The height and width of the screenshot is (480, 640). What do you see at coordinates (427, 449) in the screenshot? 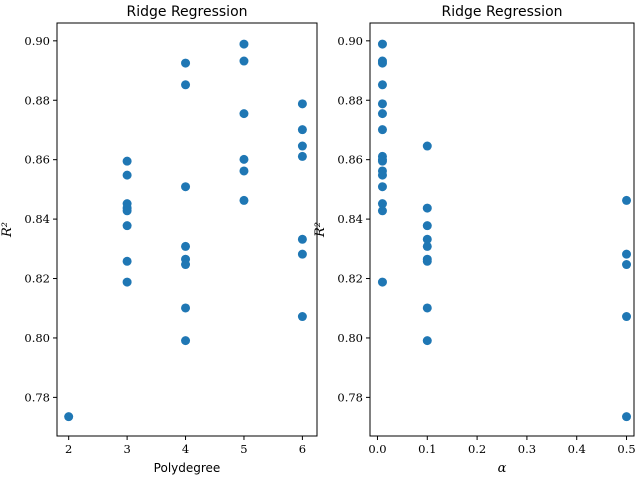
I see `x-tick-label: 0.1` at bounding box center [427, 449].